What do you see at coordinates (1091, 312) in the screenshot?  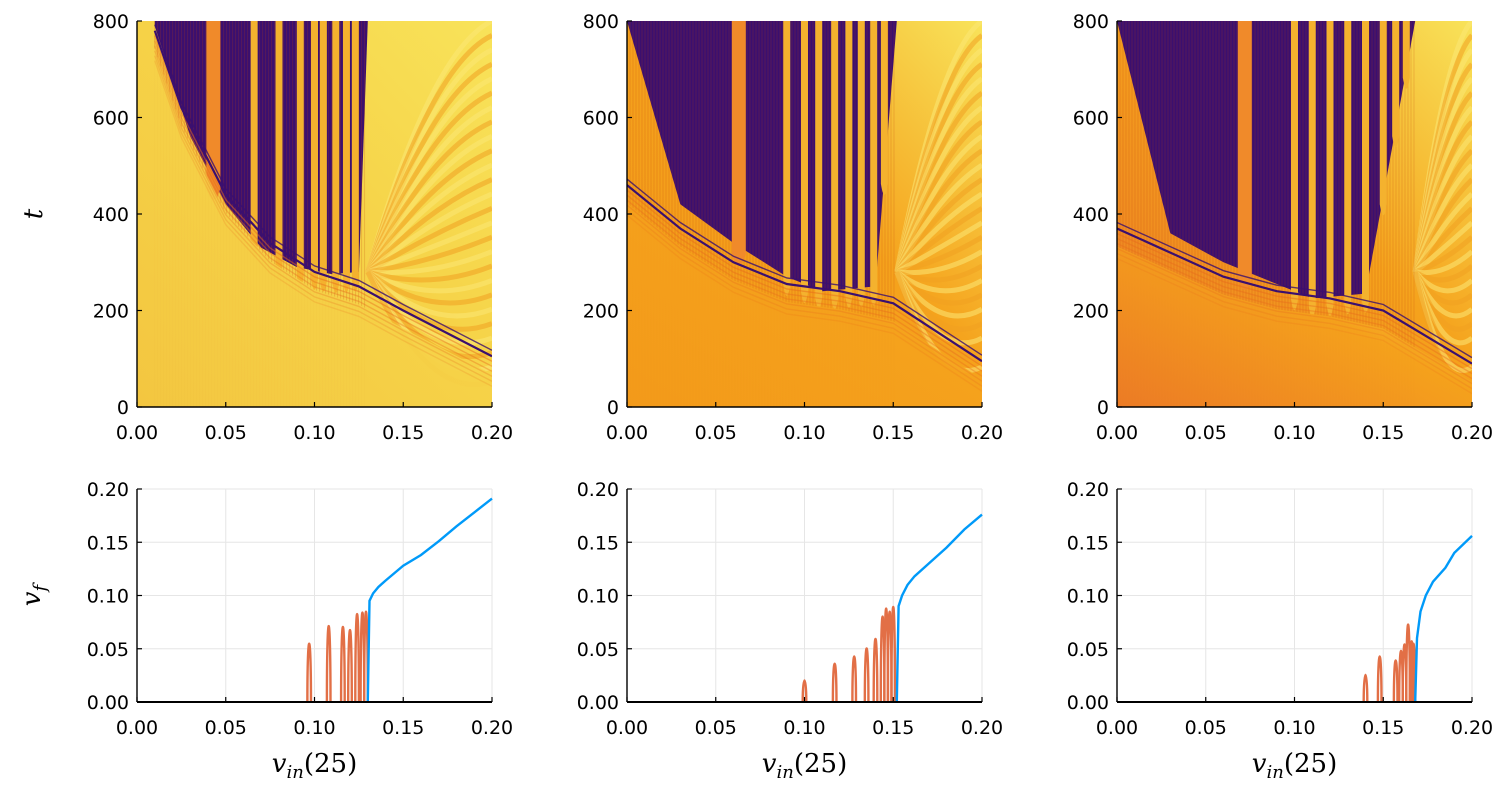 I see `y-tick-label: 200` at bounding box center [1091, 312].